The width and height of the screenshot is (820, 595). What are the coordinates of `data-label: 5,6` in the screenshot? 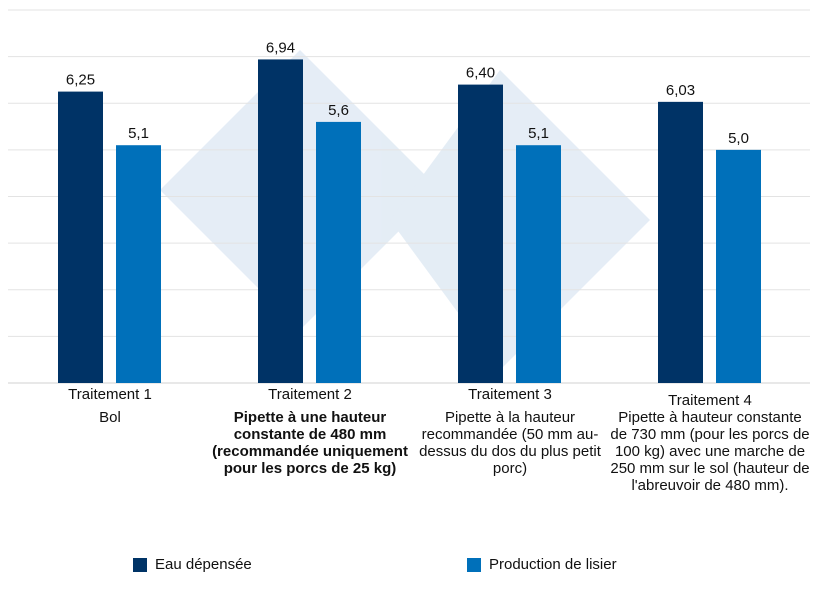 It's located at (338, 110).